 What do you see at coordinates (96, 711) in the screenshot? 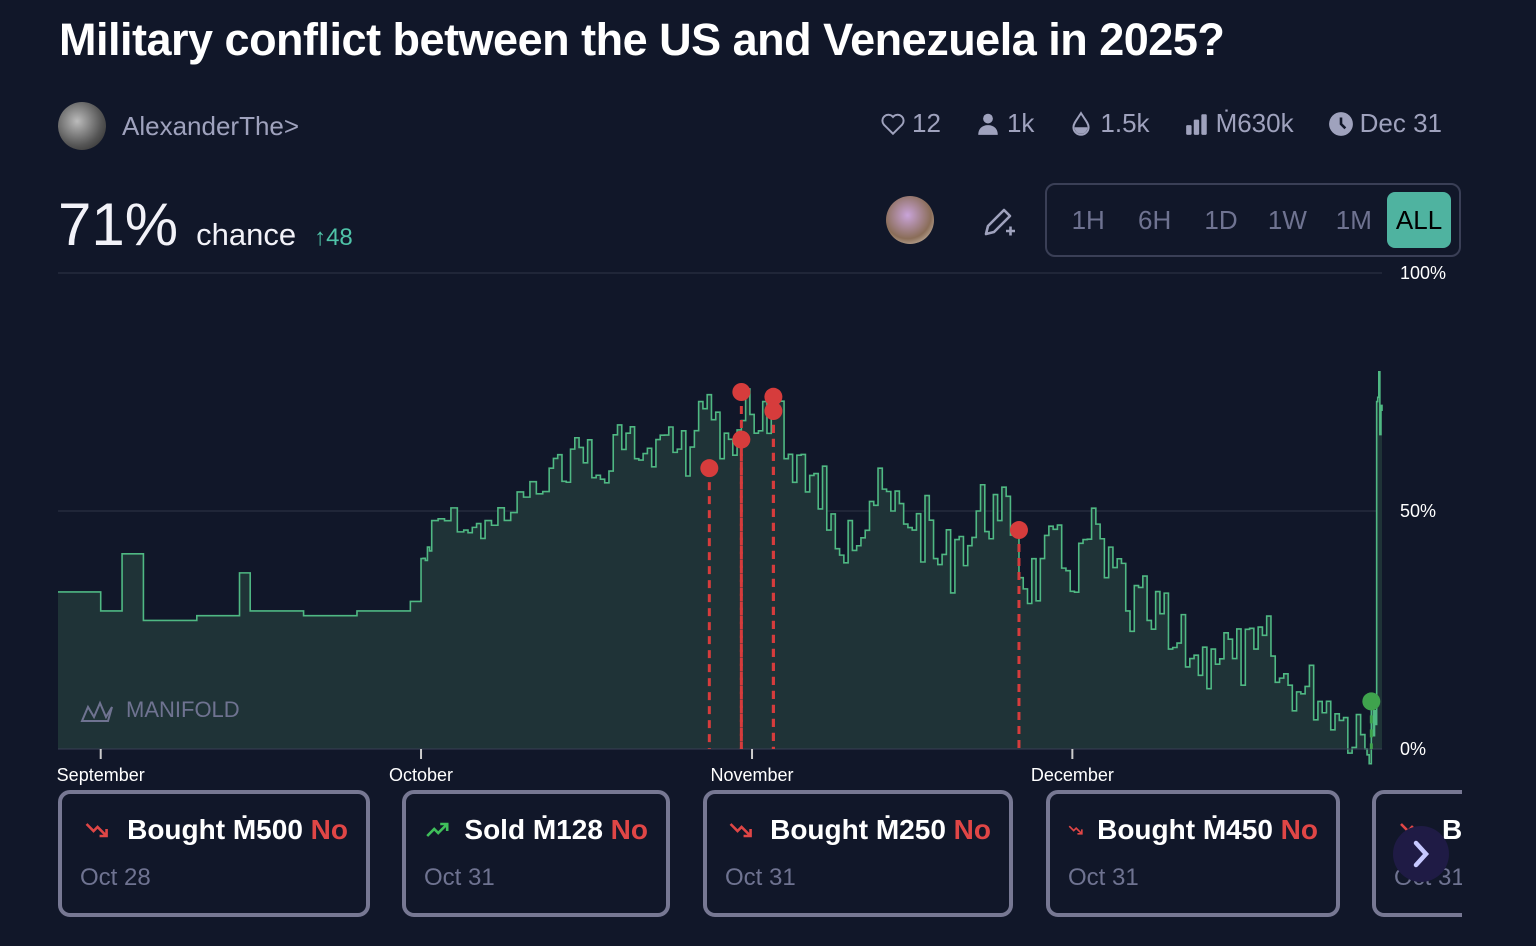
I see `manifold-logo-icon` at bounding box center [96, 711].